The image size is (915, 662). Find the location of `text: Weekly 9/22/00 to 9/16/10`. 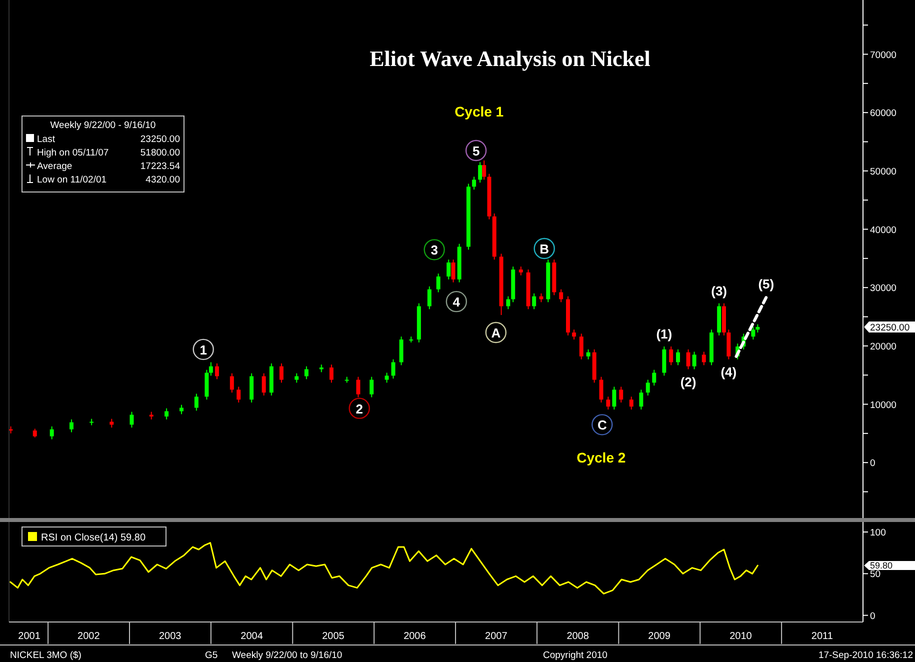

text: Weekly 9/22/00 to 9/16/10 is located at coordinates (287, 655).